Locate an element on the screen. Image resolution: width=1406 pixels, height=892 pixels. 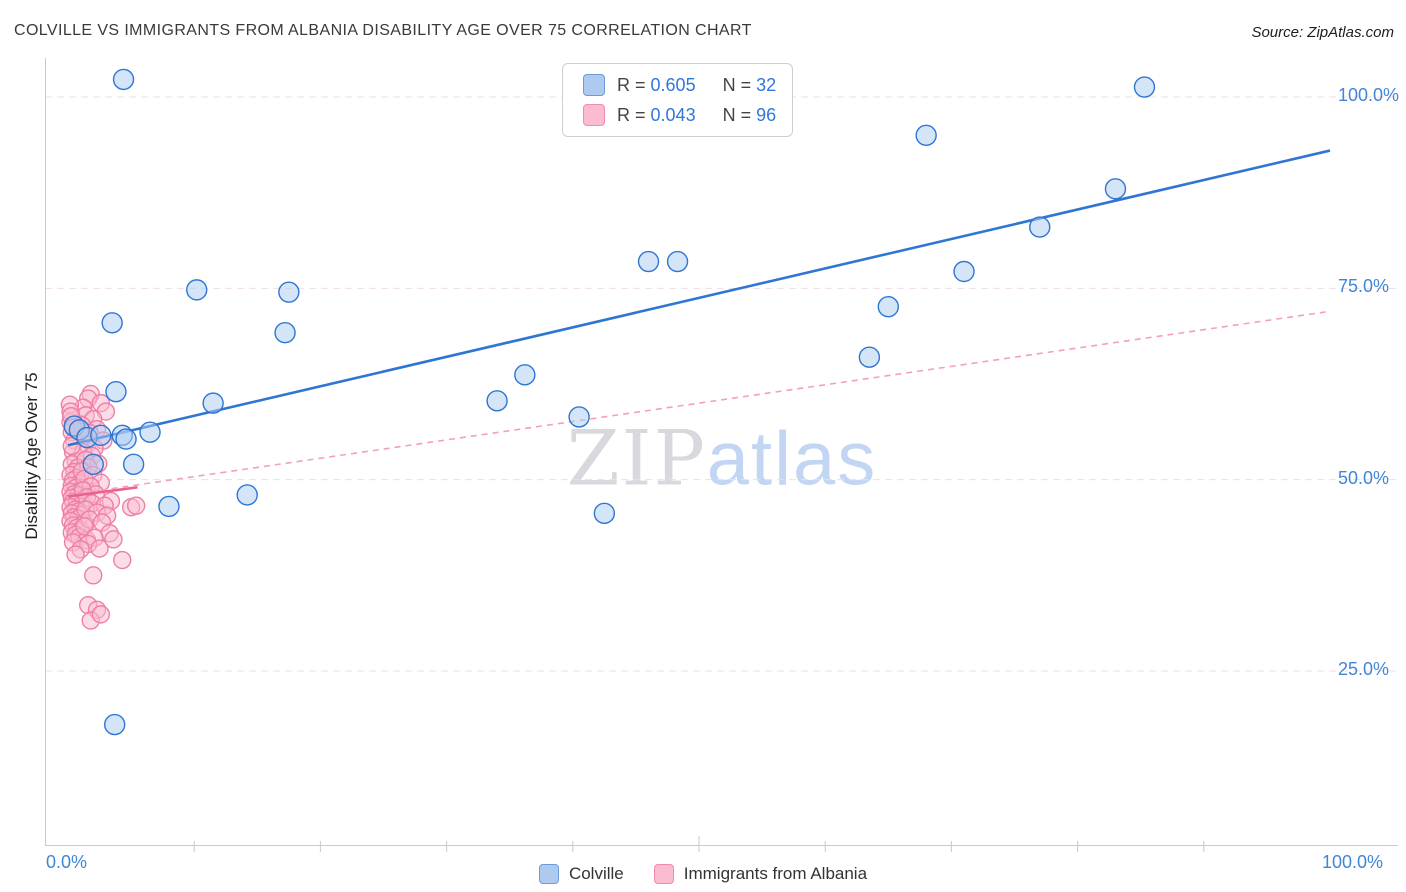
x-tick-max: 100.0% is located at coordinates (1353, 862).